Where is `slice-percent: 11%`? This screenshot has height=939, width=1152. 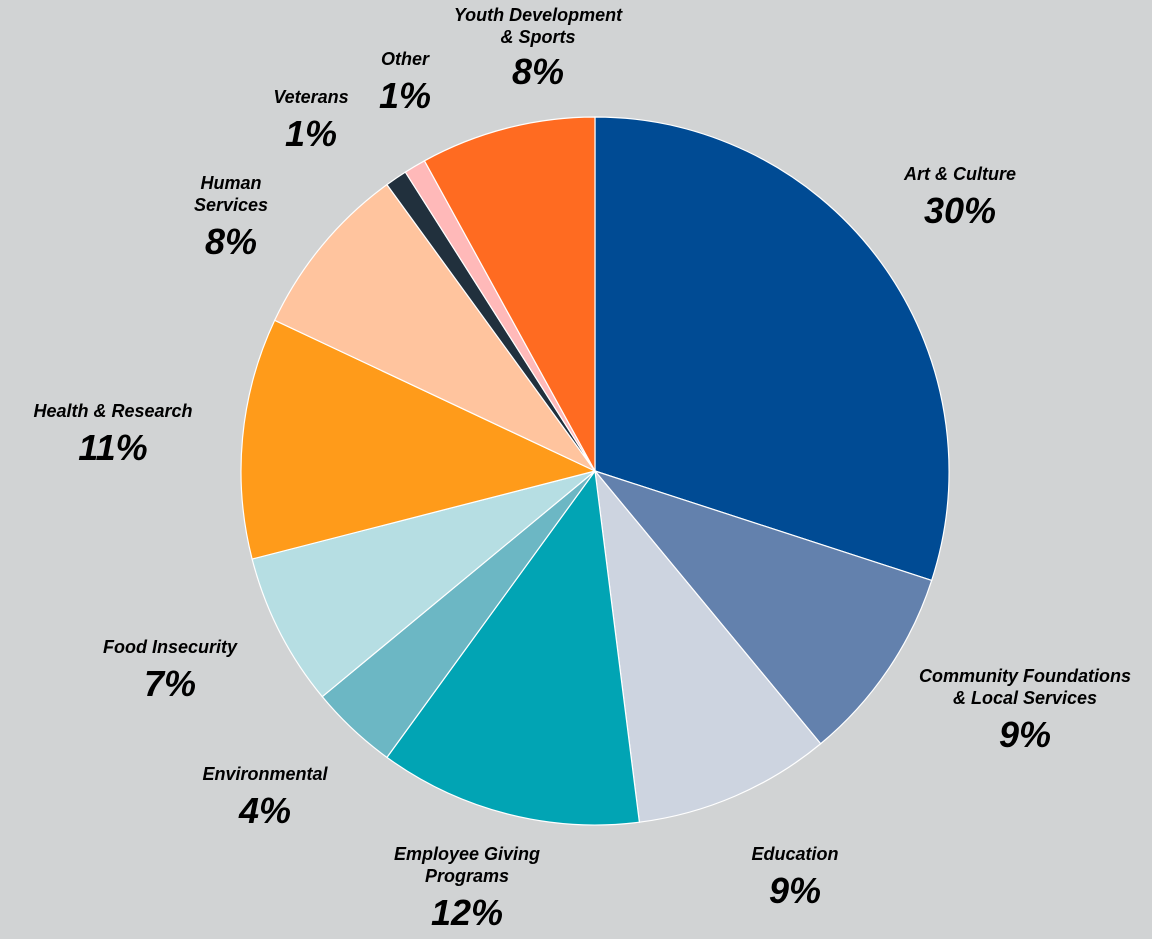 slice-percent: 11% is located at coordinates (113, 447).